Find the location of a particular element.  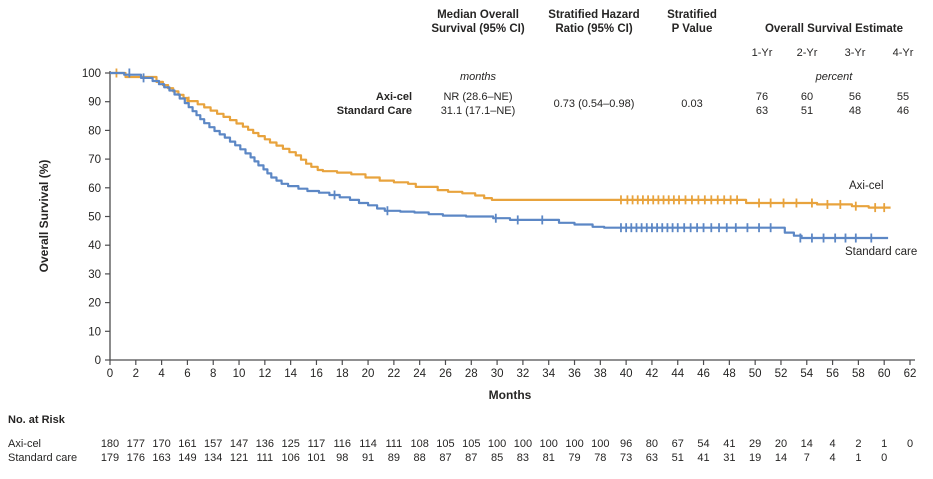

estimate-axi-3yr: 56 is located at coordinates (855, 97).